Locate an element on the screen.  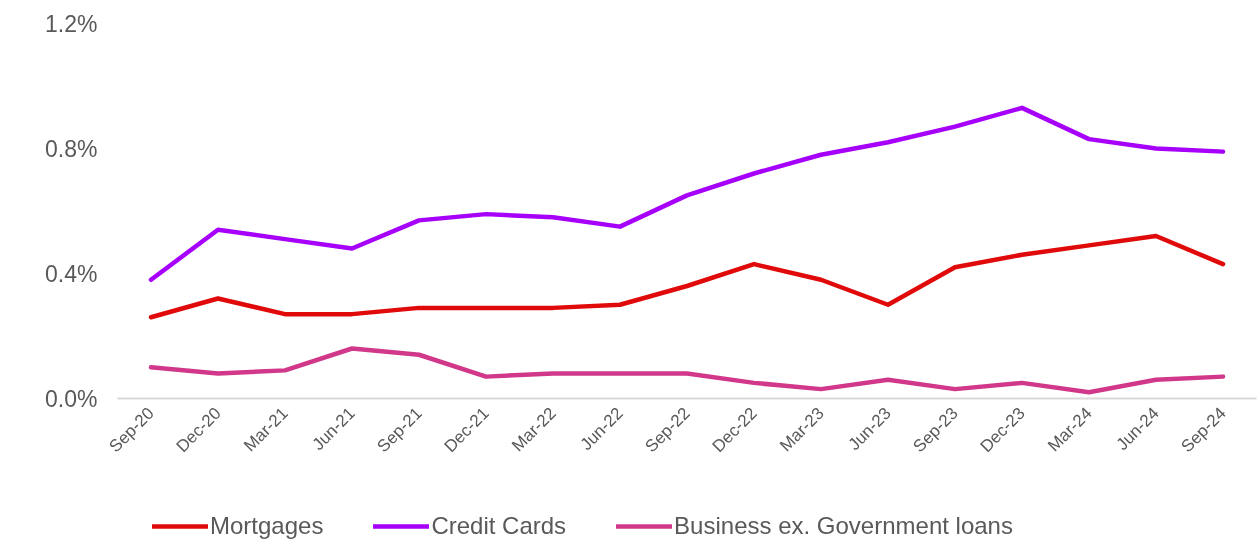
legend-label: Credit Cards is located at coordinates (499, 526).